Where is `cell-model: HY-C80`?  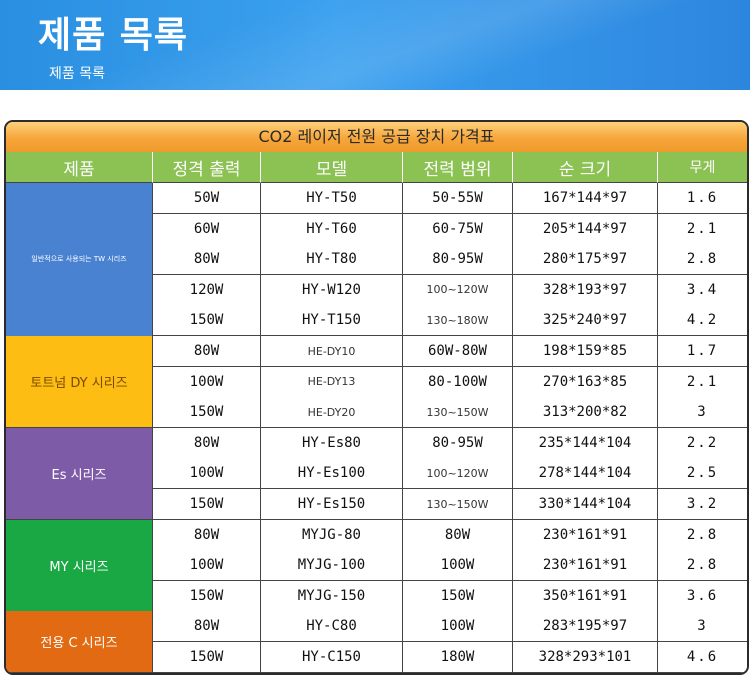
cell-model: HY-C80 is located at coordinates (332, 627).